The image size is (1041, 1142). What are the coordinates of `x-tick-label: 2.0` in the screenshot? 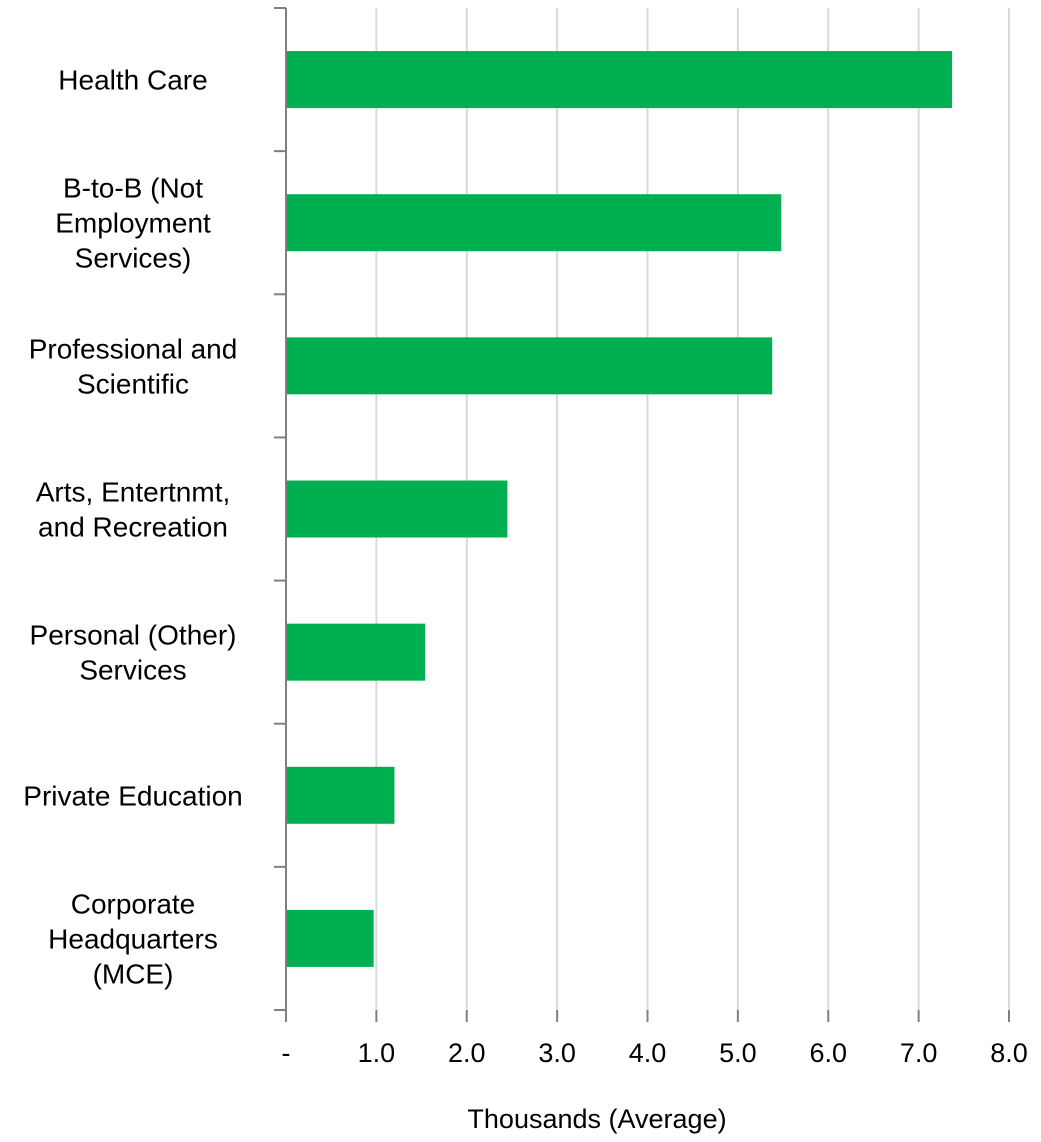 It's located at (467, 1053).